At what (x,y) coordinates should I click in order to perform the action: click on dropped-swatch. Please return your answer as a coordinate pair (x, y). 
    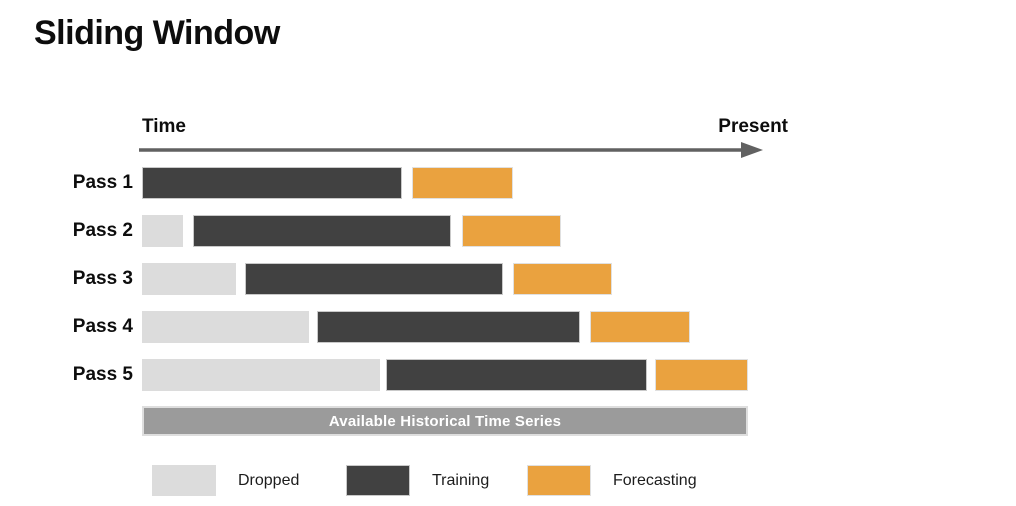
    Looking at the image, I should click on (184, 480).